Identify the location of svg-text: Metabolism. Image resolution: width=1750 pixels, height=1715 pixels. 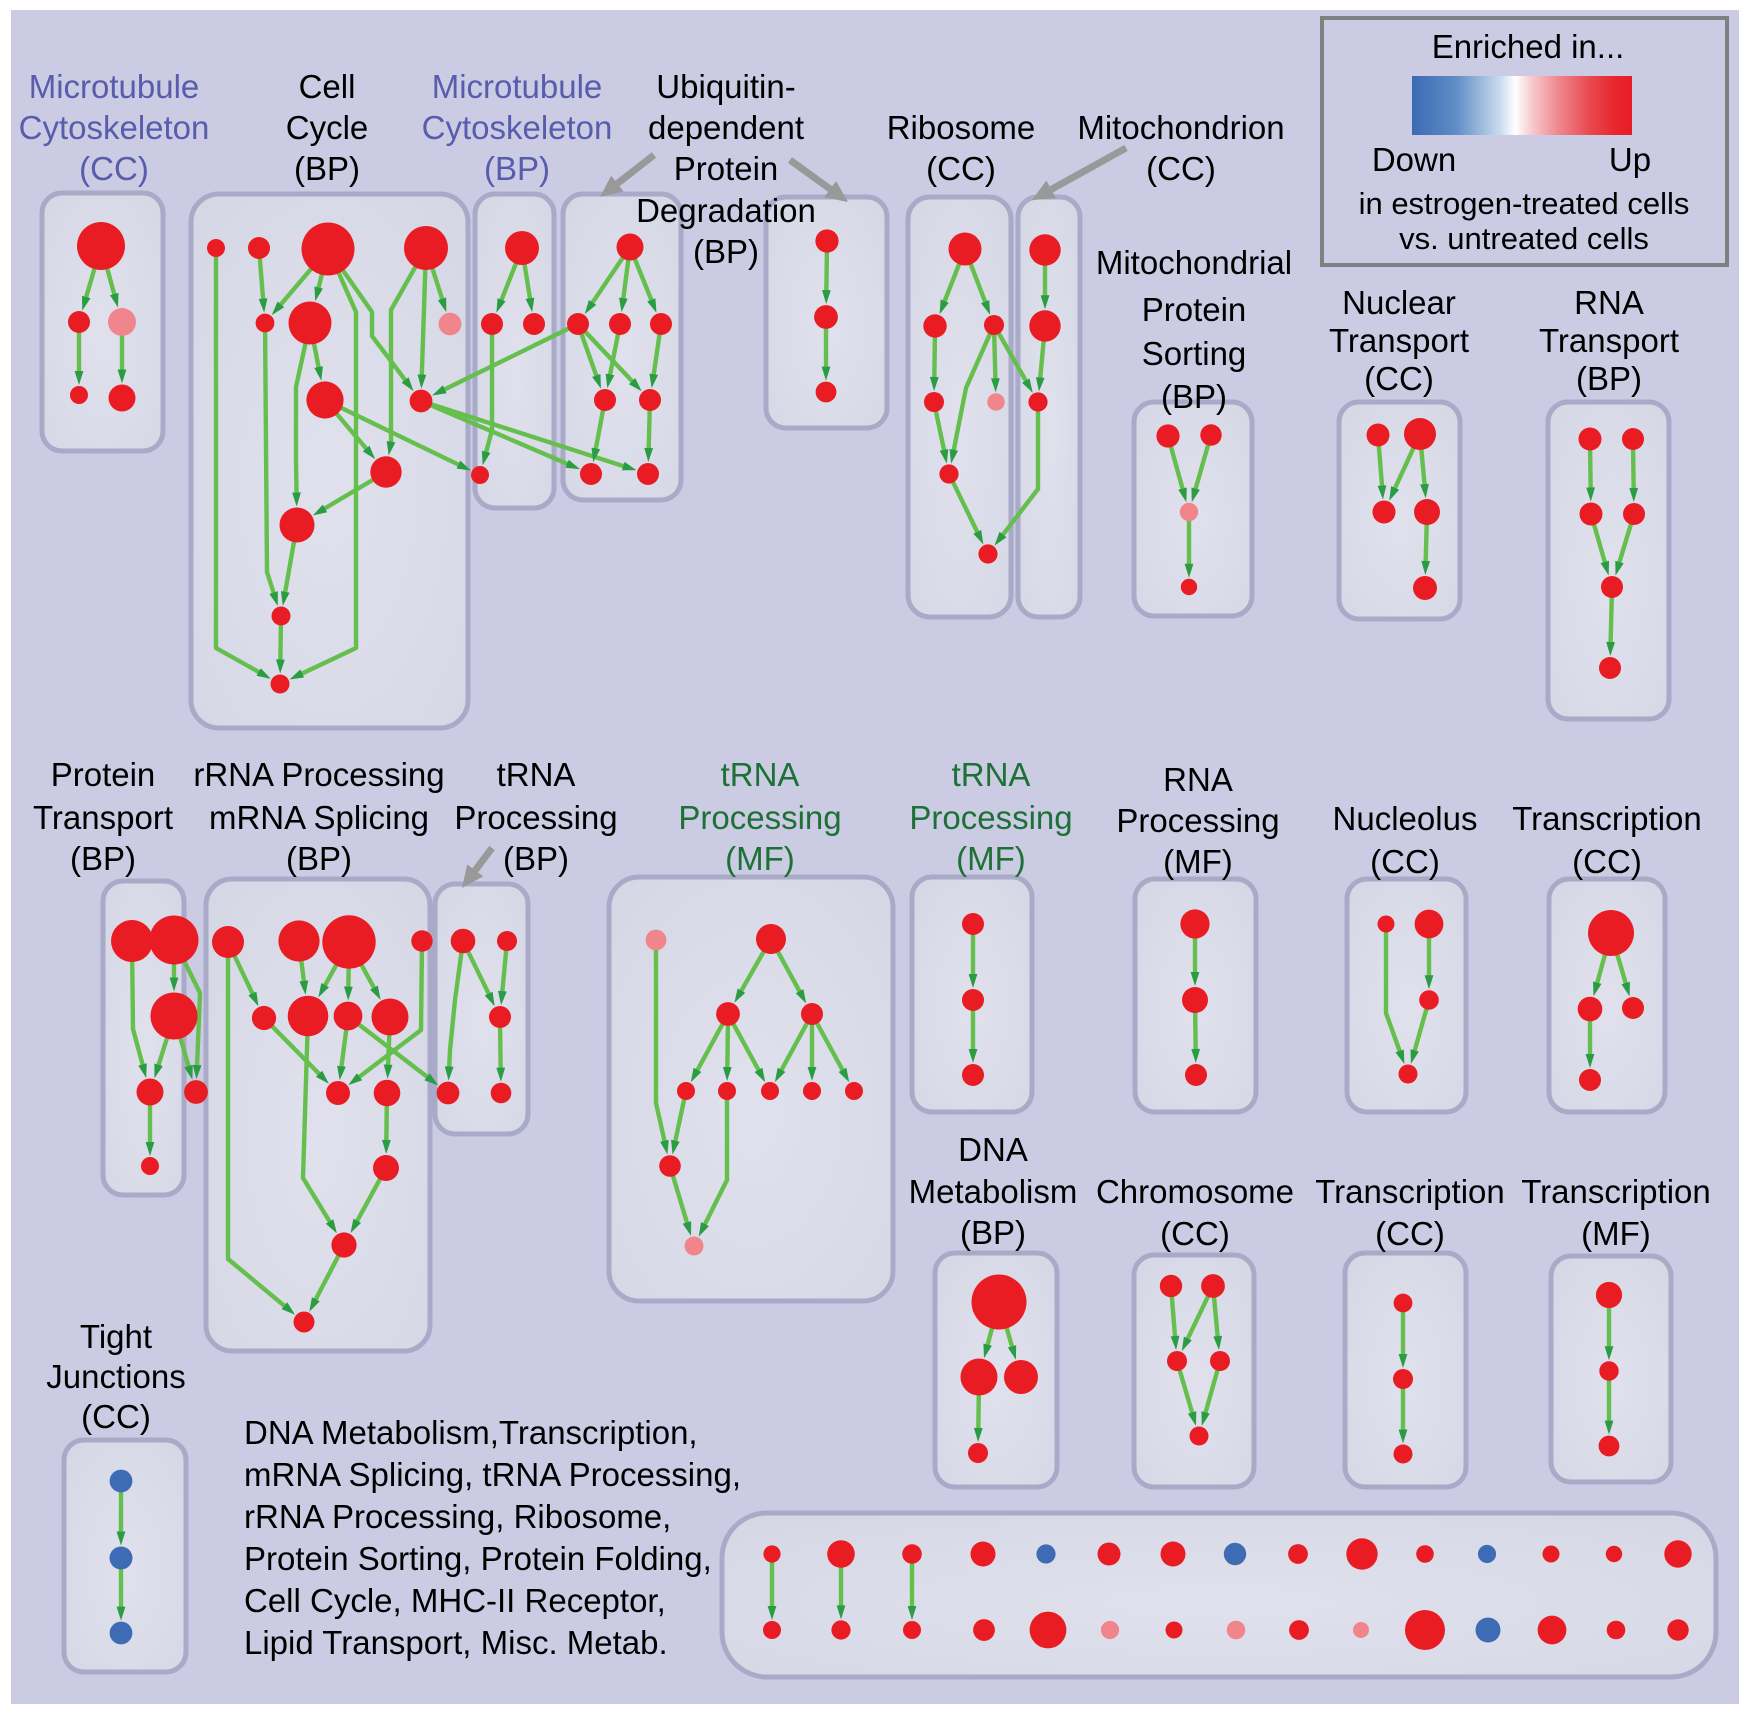
(993, 1191).